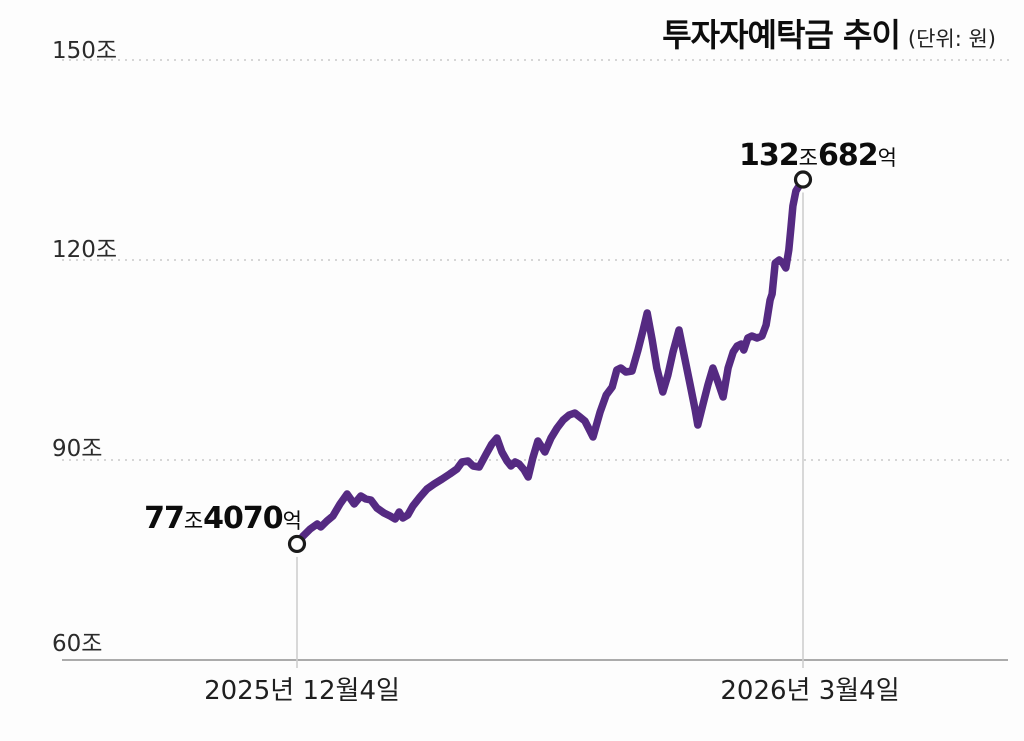  I want to click on end-value-number2: 682, so click(848, 155).